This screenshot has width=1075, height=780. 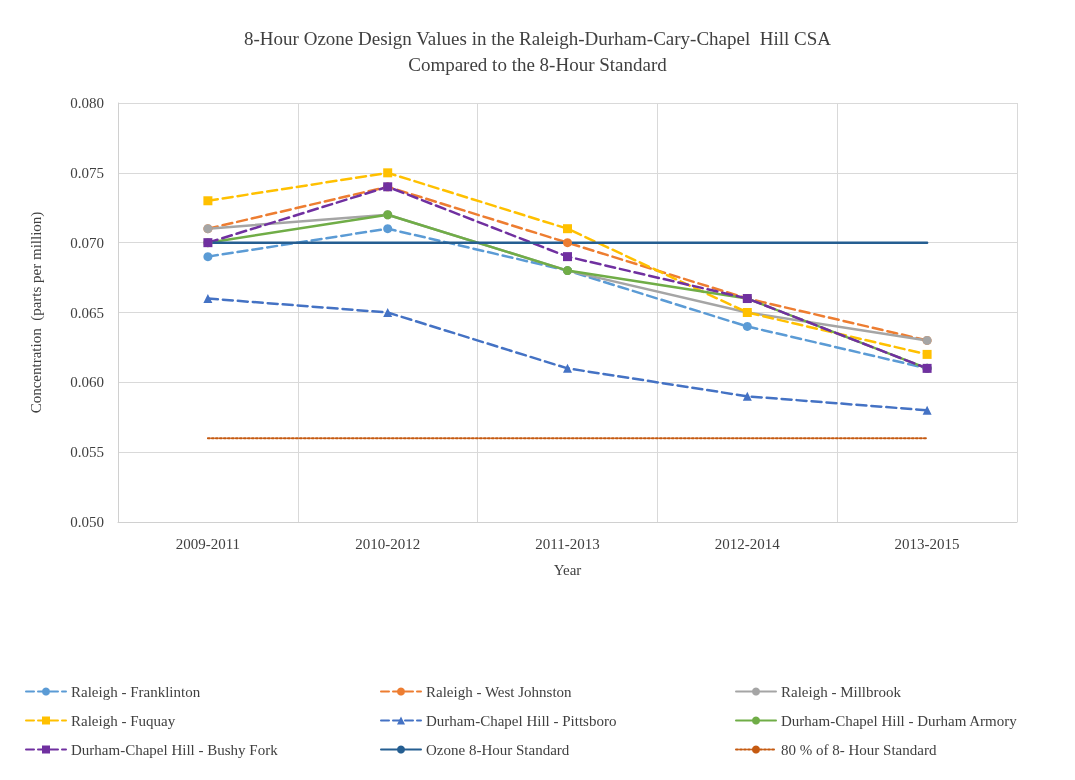 What do you see at coordinates (747, 543) in the screenshot?
I see `x-tick-label: 2012-2014` at bounding box center [747, 543].